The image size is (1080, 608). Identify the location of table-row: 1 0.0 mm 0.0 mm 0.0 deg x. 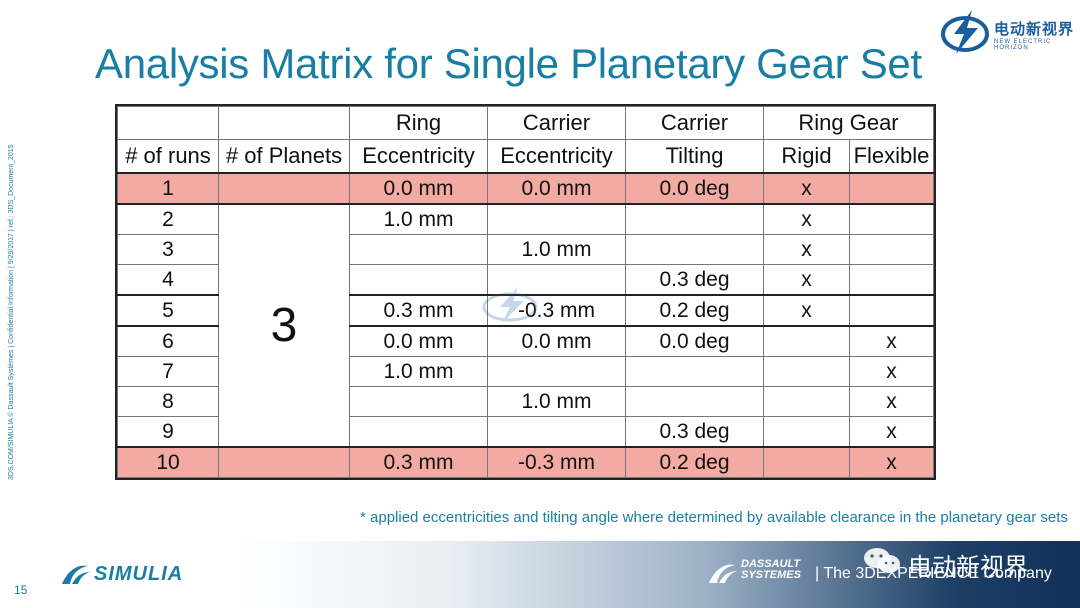
(525, 188).